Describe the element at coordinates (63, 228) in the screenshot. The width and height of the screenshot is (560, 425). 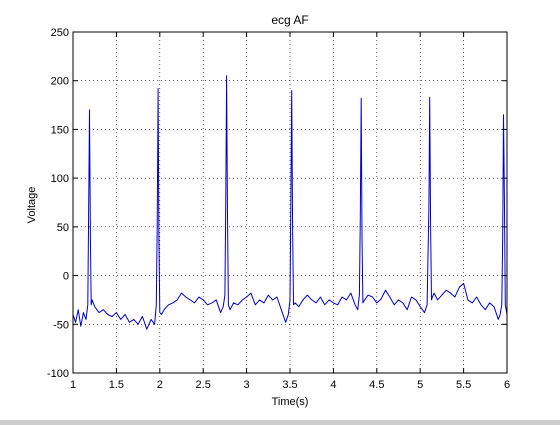
I see `y-tick-label: 50` at that location.